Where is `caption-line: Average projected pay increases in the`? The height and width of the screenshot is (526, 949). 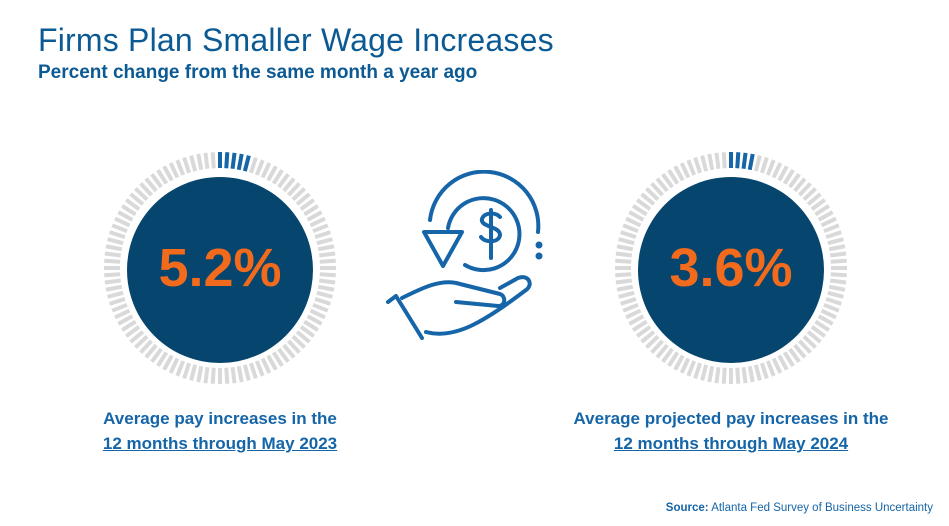 caption-line: Average projected pay increases in the is located at coordinates (731, 418).